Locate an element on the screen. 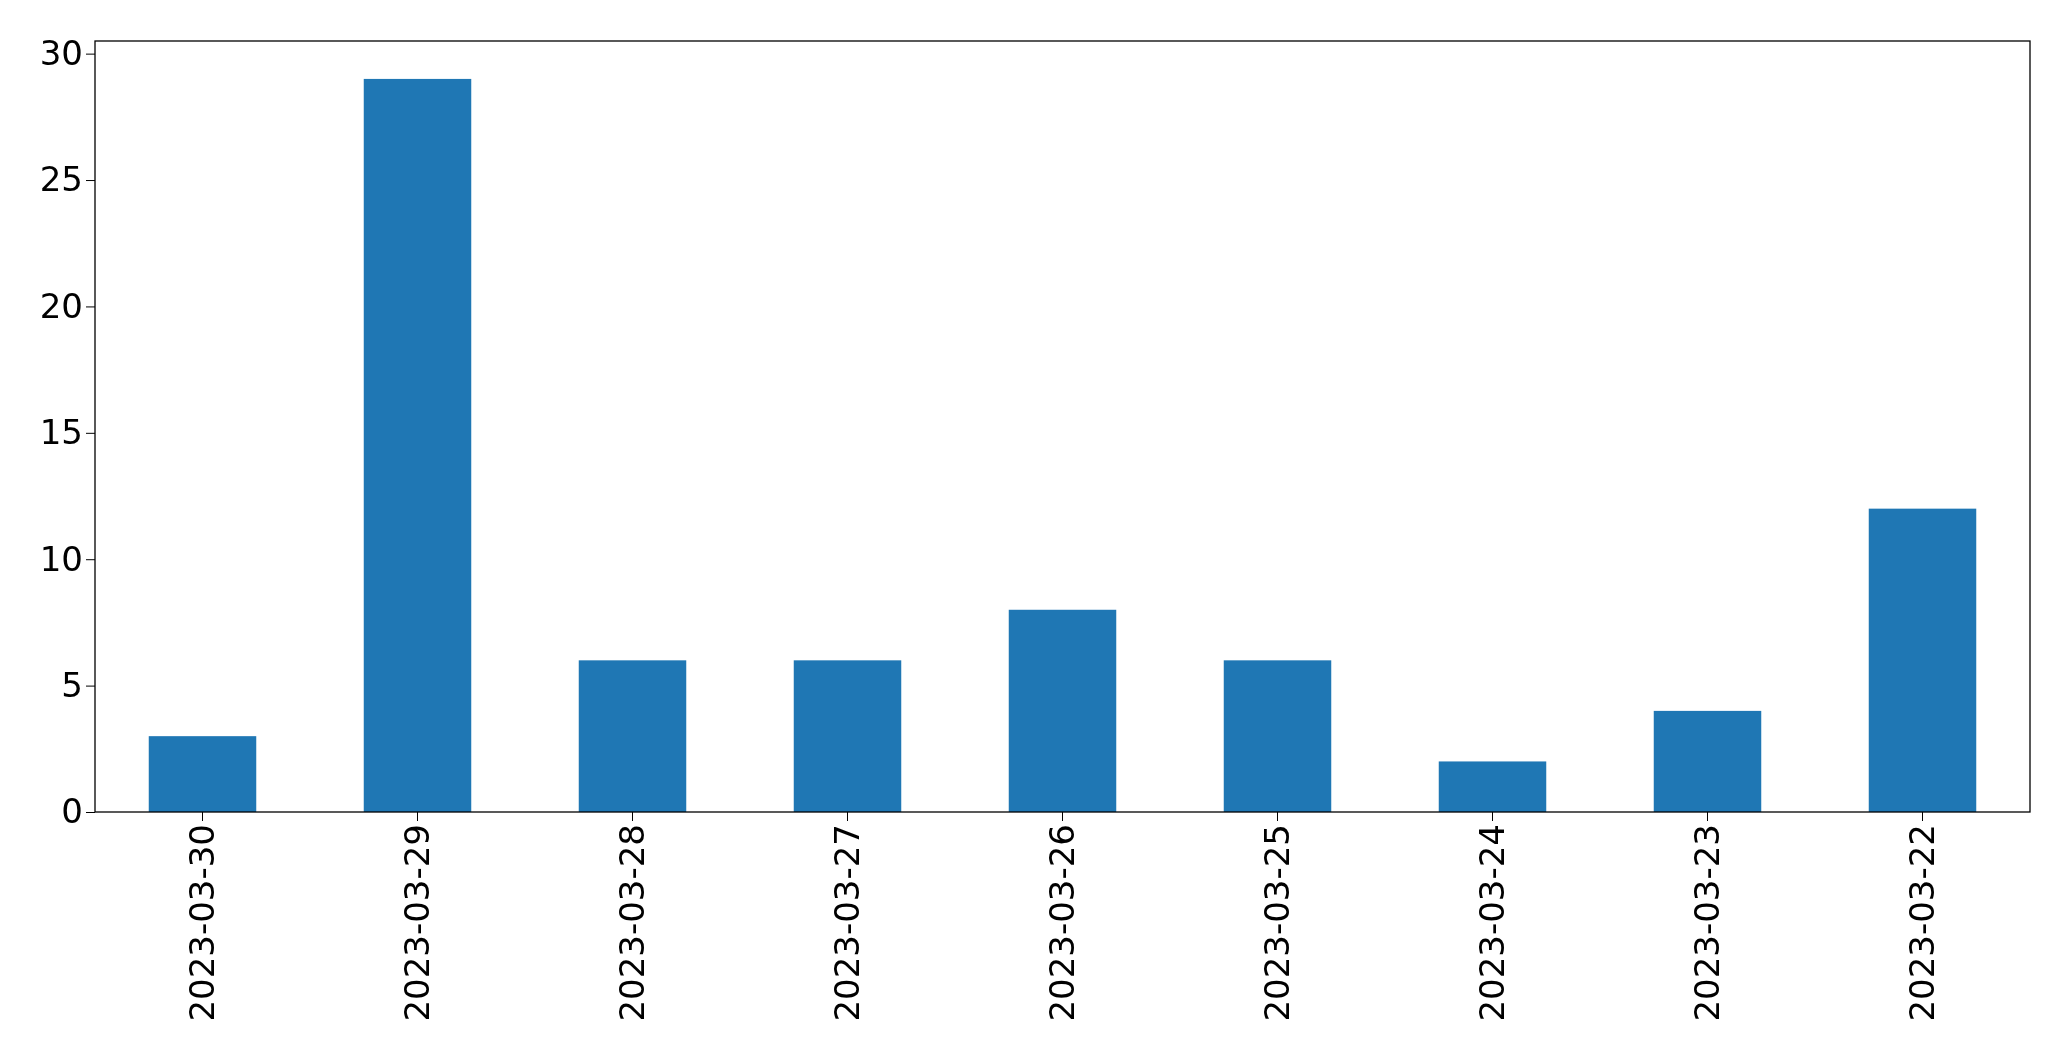 The width and height of the screenshot is (2071, 1063). y-tick-label: 30 is located at coordinates (61, 53).